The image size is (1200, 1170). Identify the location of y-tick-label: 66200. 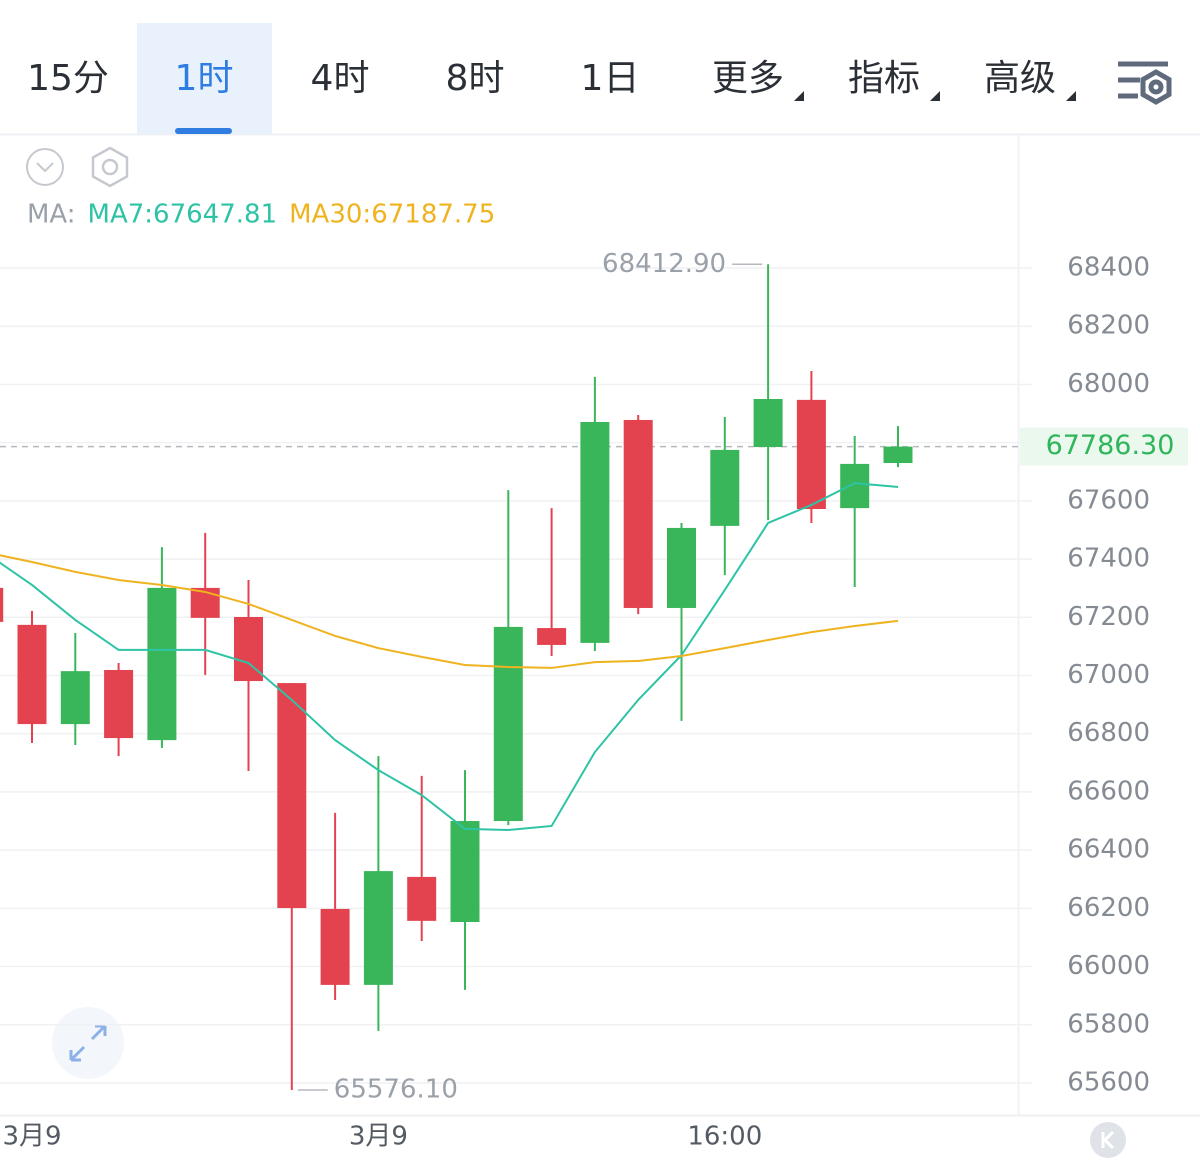
(1108, 908).